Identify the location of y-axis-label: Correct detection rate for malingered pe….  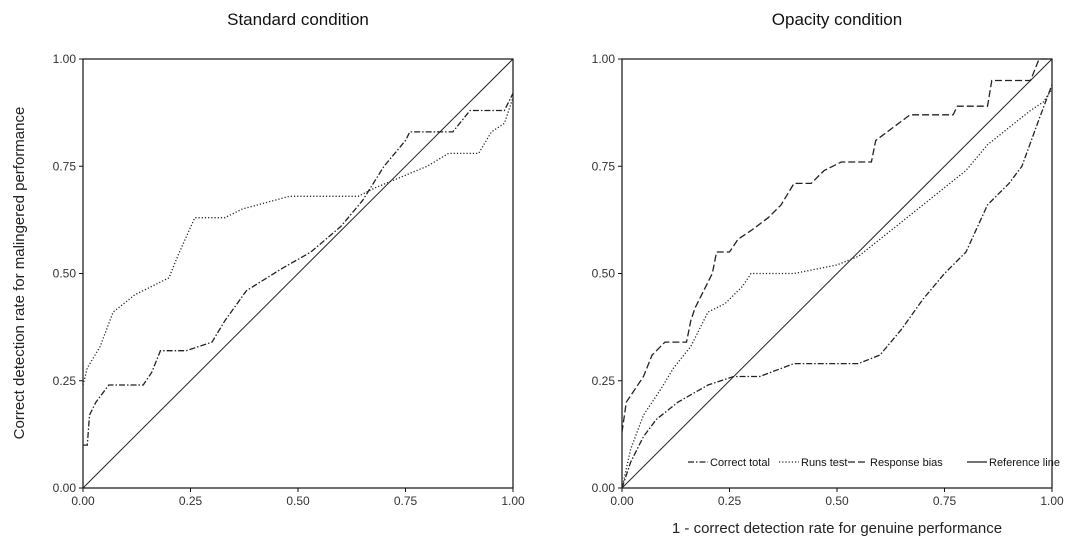
(19, 273).